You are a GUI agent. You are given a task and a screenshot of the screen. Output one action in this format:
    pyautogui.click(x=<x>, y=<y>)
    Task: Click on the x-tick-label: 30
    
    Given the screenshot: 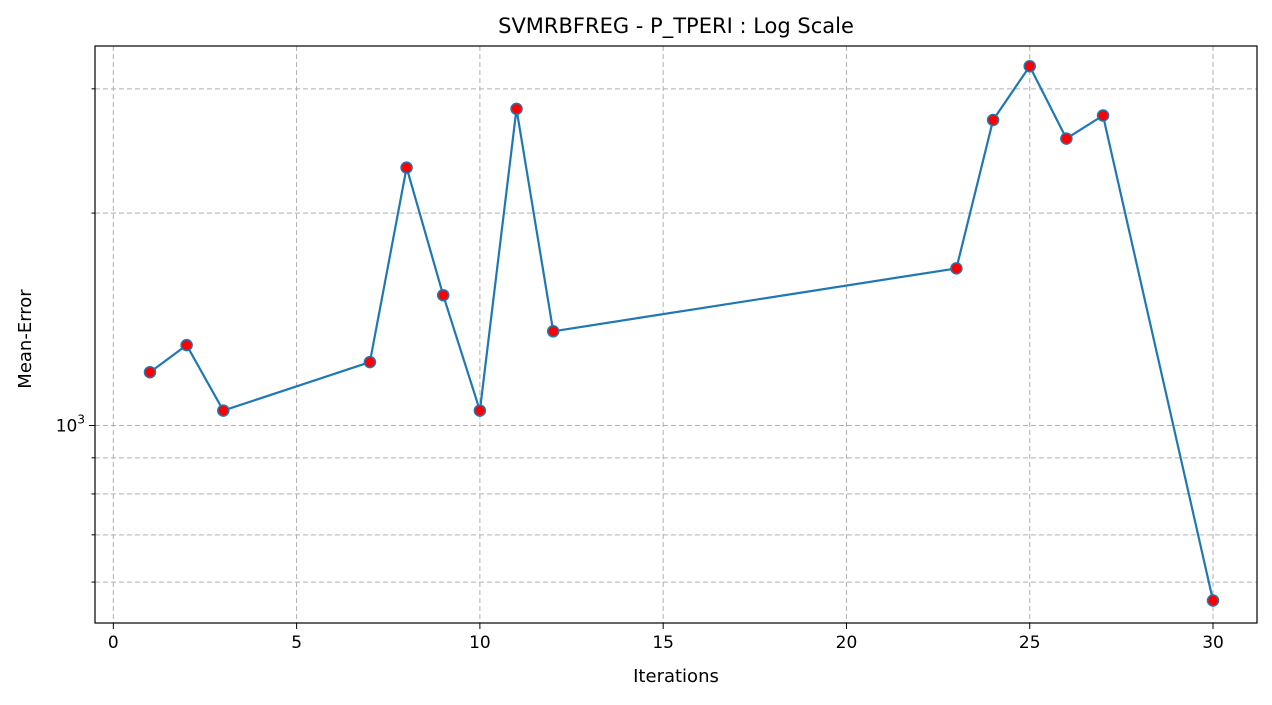 What is the action you would take?
    pyautogui.click(x=1213, y=643)
    